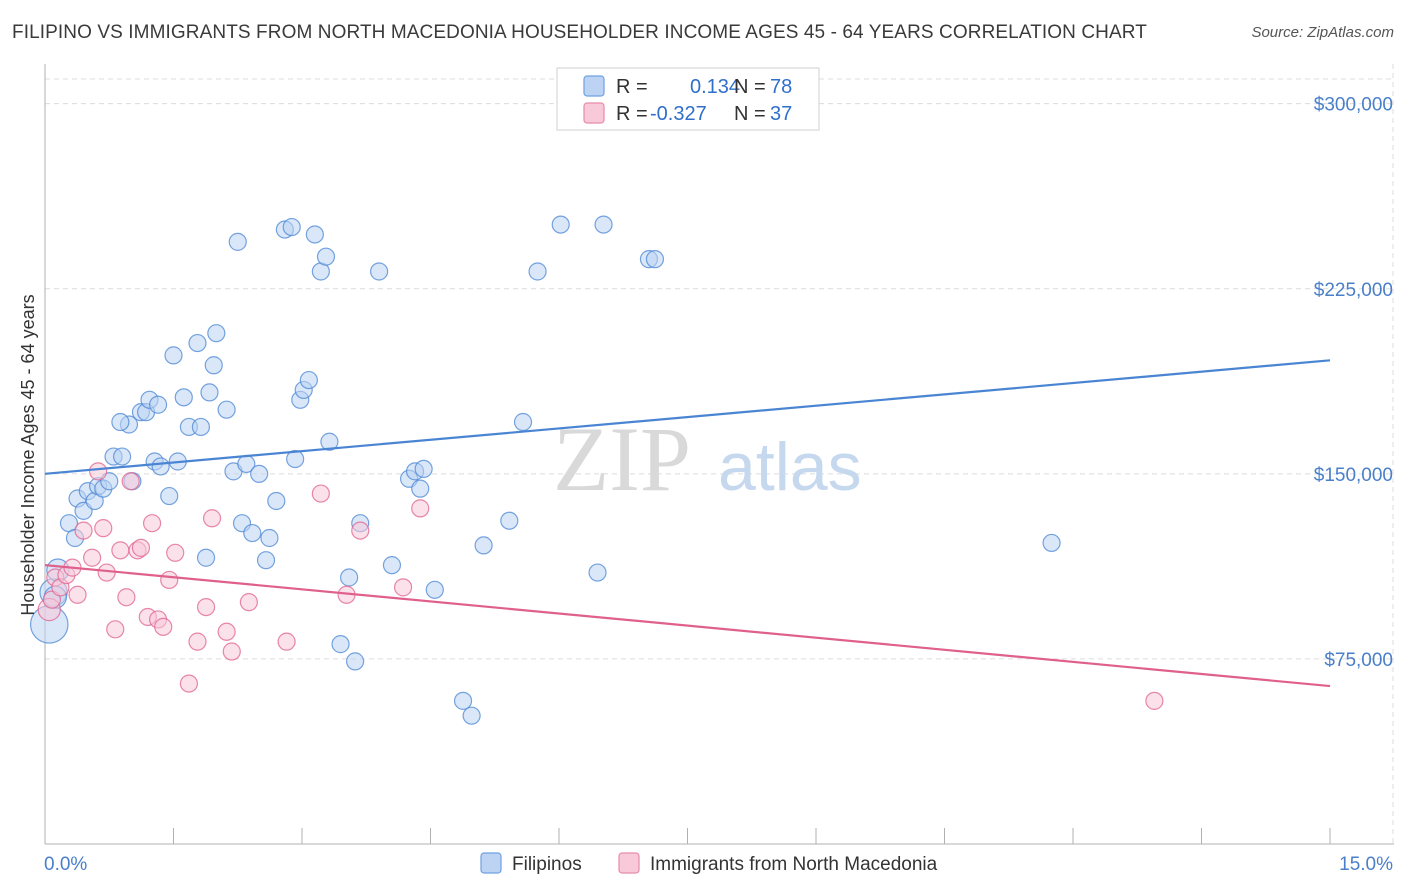 Image resolution: width=1406 pixels, height=892 pixels. I want to click on legend-n-label-filipinos: N =, so click(750, 87).